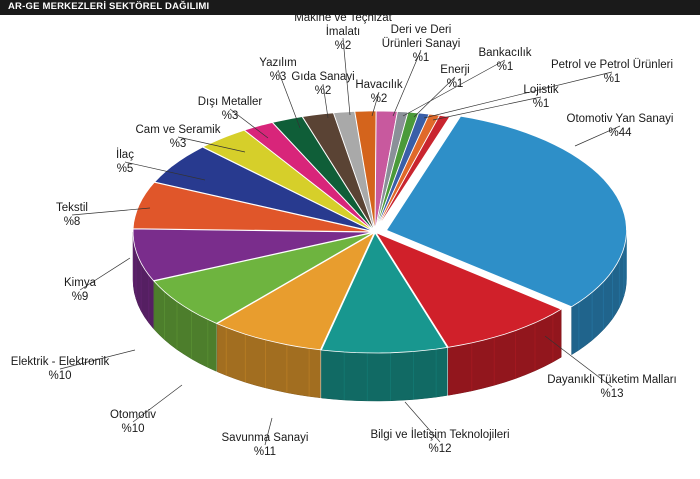 The width and height of the screenshot is (700, 479). What do you see at coordinates (540, 97) in the screenshot?
I see `slice-label: Lojistik %1` at bounding box center [540, 97].